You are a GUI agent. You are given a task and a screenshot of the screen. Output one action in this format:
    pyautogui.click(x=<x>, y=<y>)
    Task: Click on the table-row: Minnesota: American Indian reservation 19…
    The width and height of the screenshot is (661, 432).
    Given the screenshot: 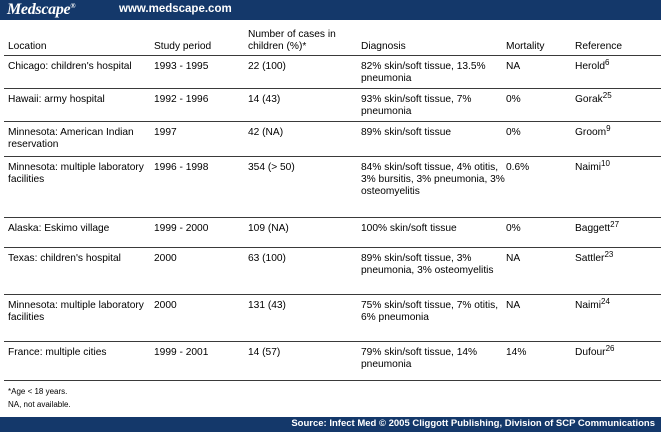 What is the action you would take?
    pyautogui.click(x=332, y=139)
    